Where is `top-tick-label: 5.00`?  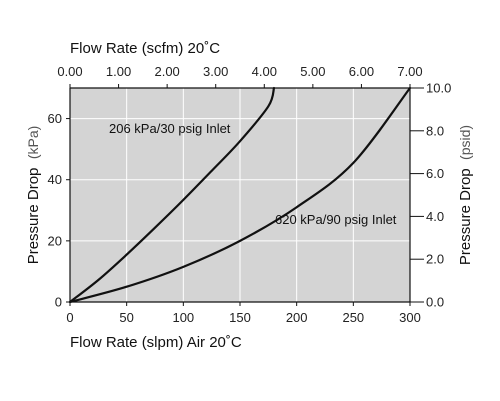 top-tick-label: 5.00 is located at coordinates (312, 71).